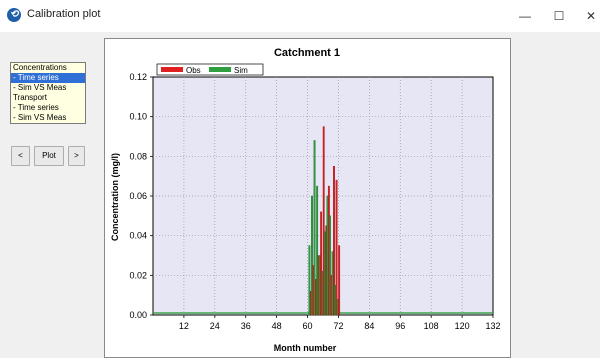 The image size is (600, 358). Describe the element at coordinates (241, 70) in the screenshot. I see `legend-sim-label: Sim` at that location.